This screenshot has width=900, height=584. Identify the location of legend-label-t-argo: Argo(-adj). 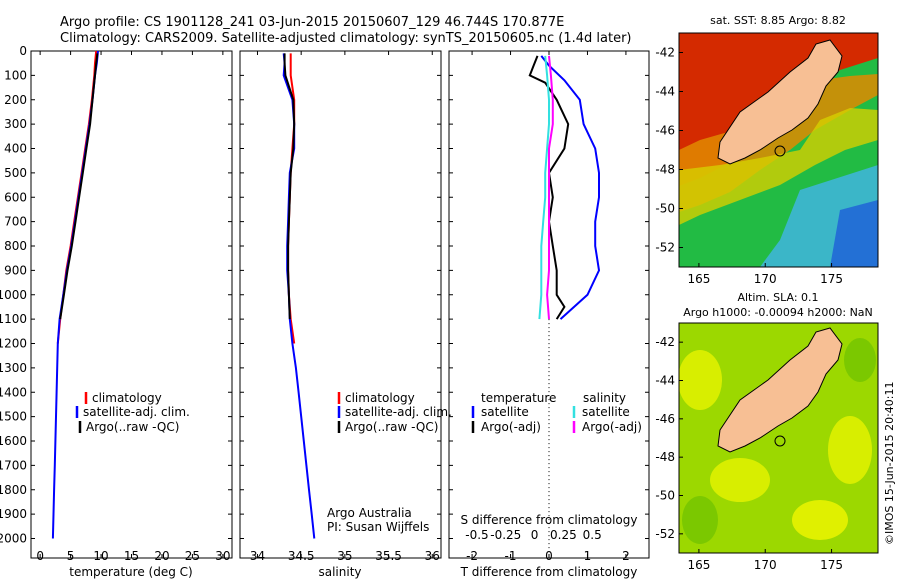
(511, 427).